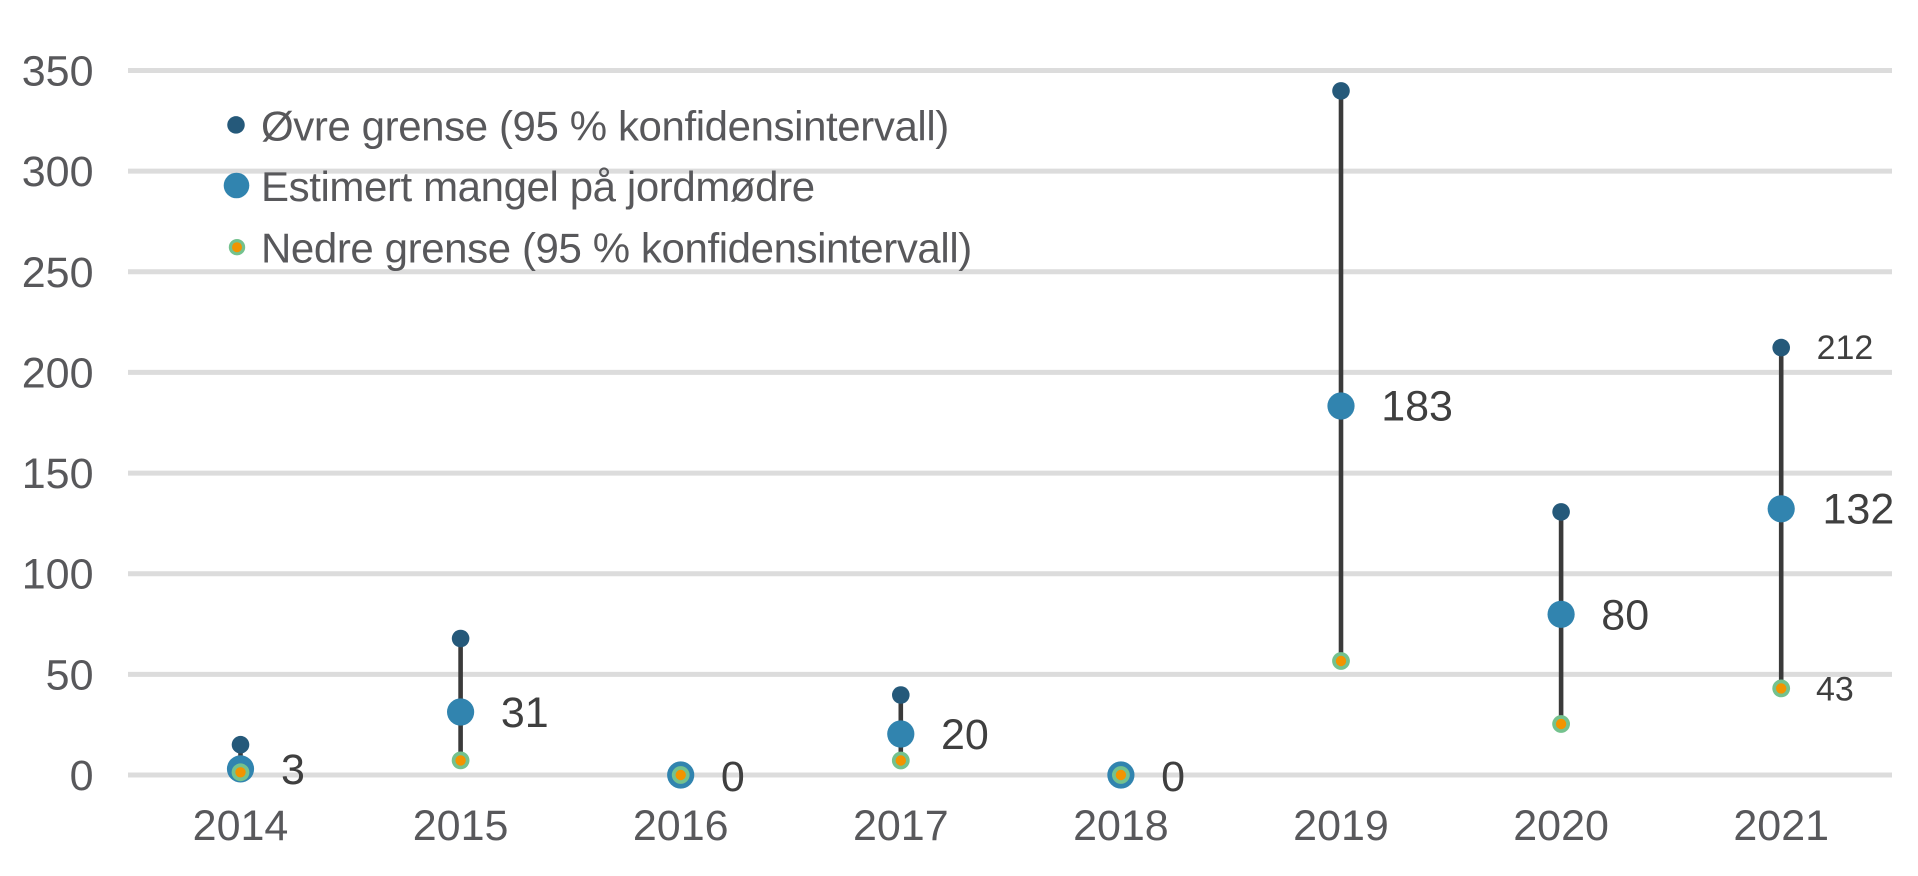 The height and width of the screenshot is (876, 1918). Describe the element at coordinates (58, 474) in the screenshot. I see `svg-text: 150` at that location.